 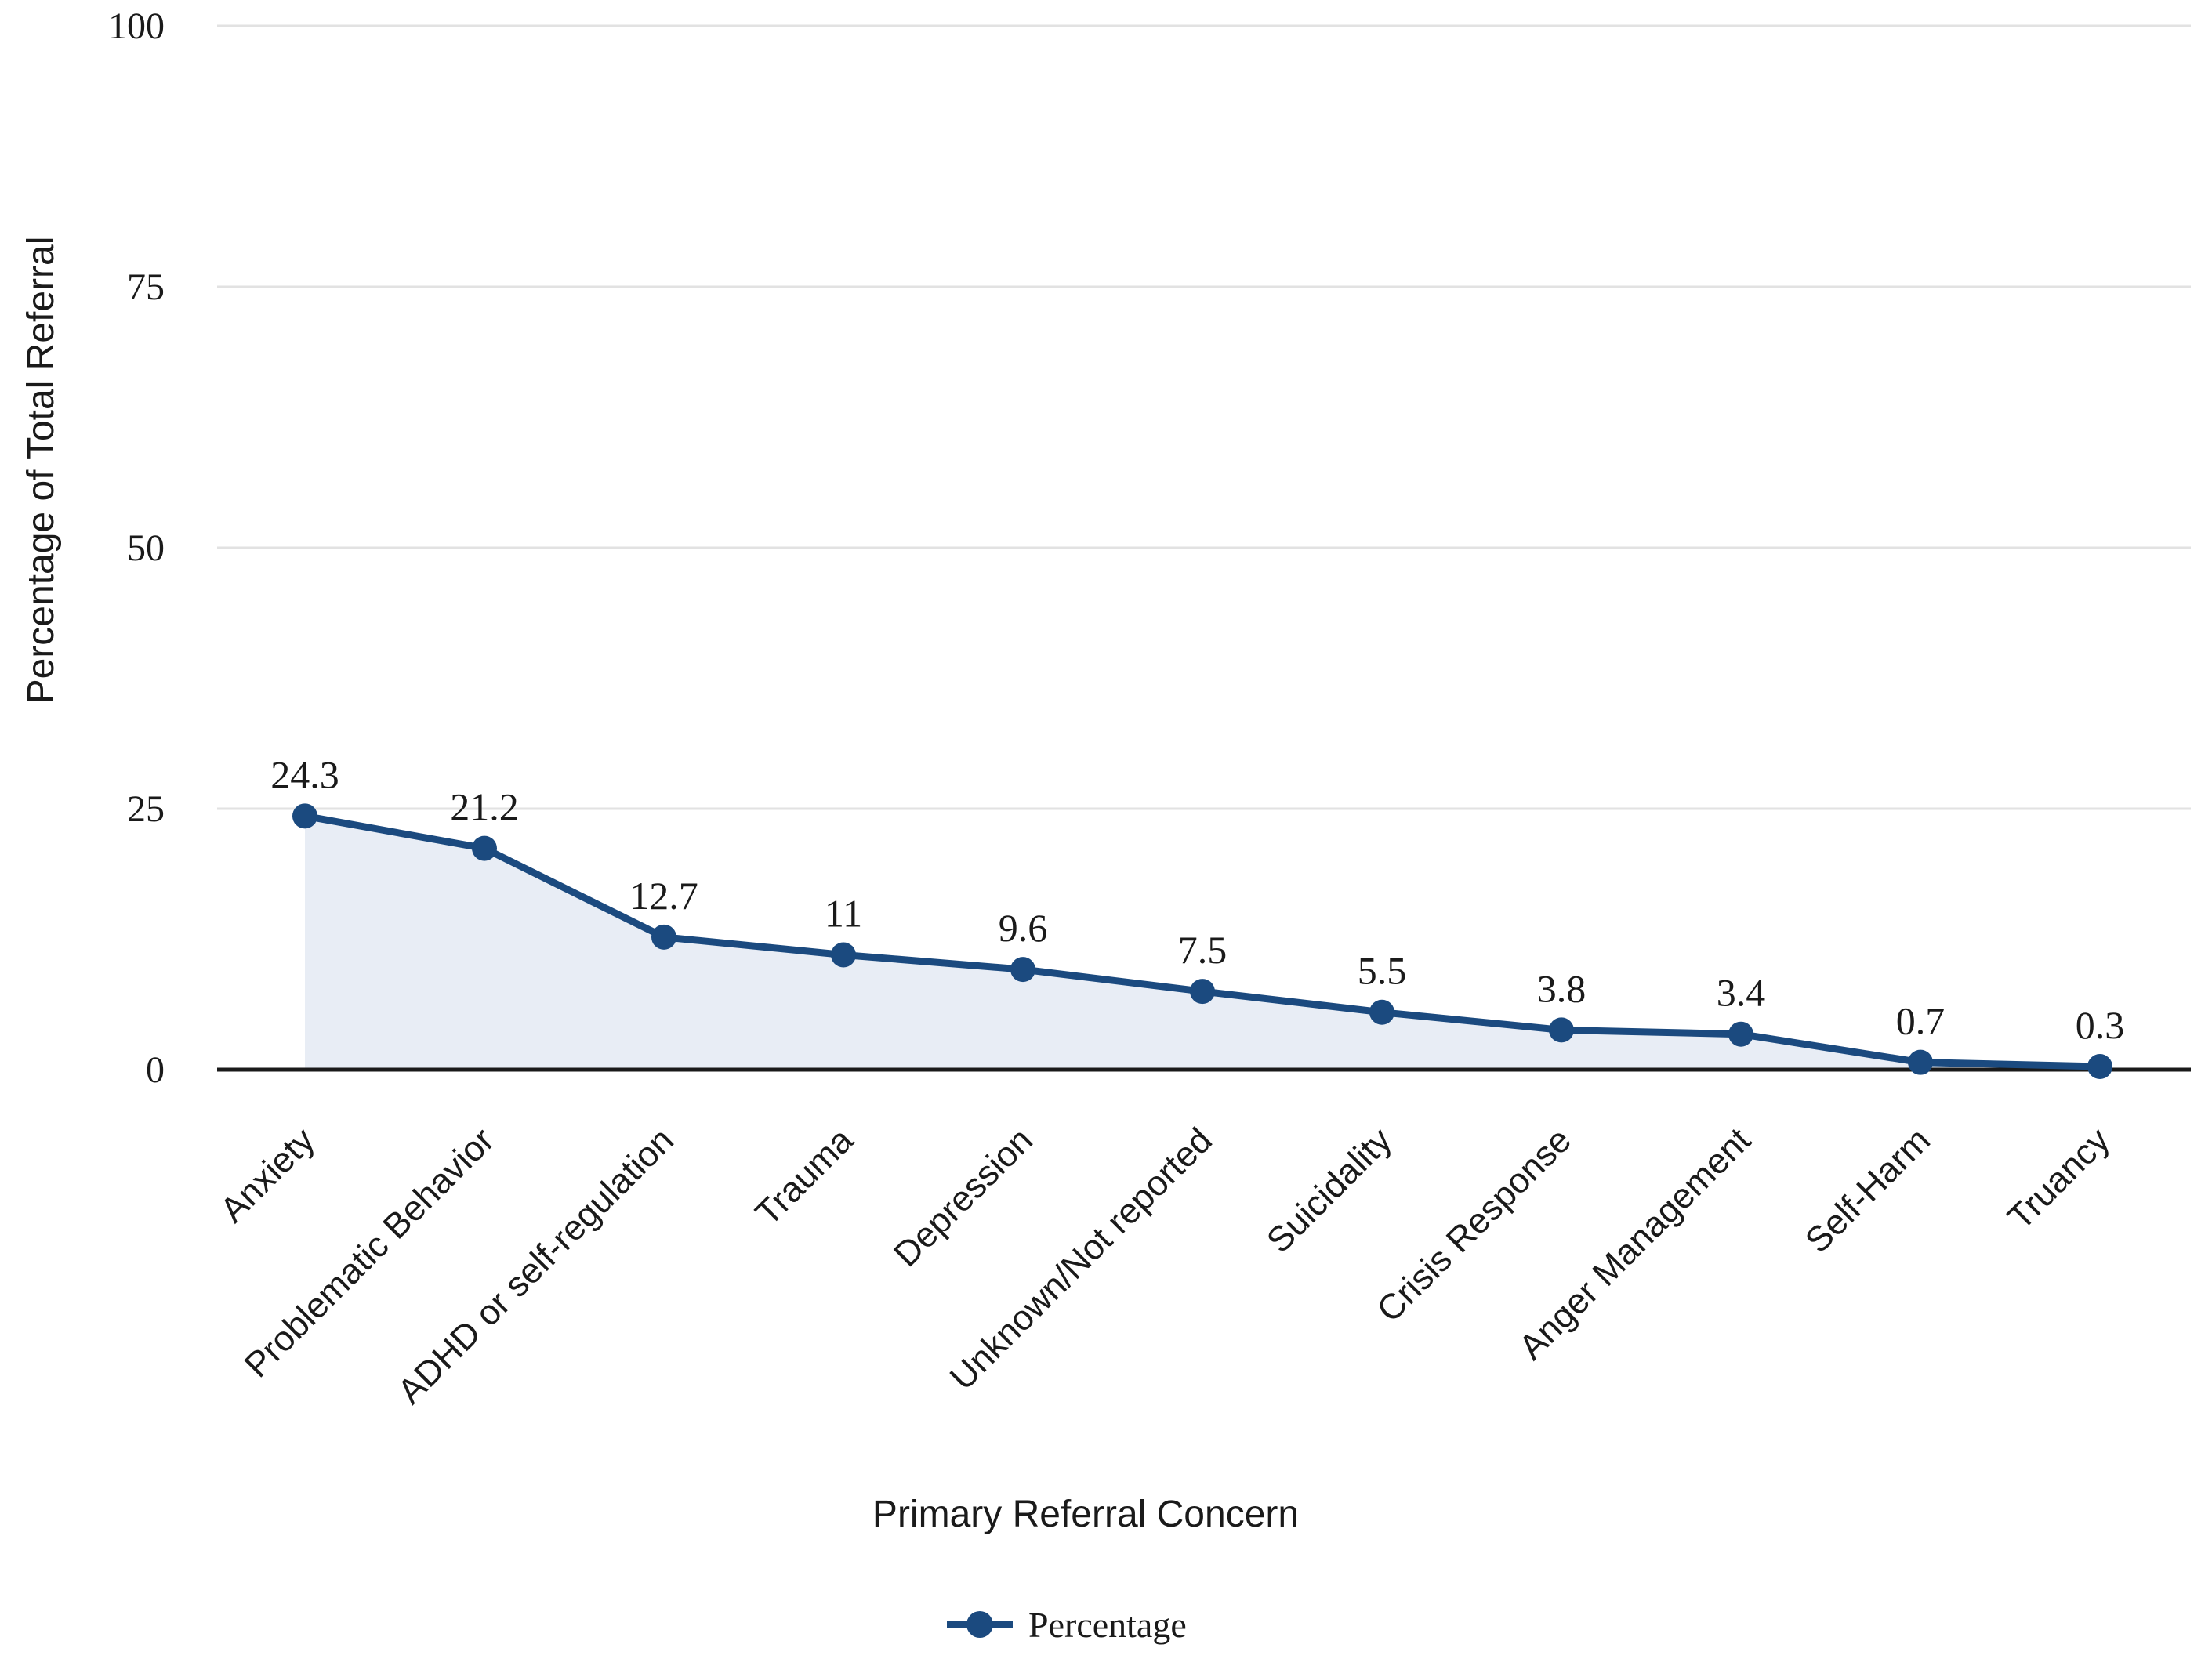 I want to click on data-label: 3.8, so click(x=1561, y=988).